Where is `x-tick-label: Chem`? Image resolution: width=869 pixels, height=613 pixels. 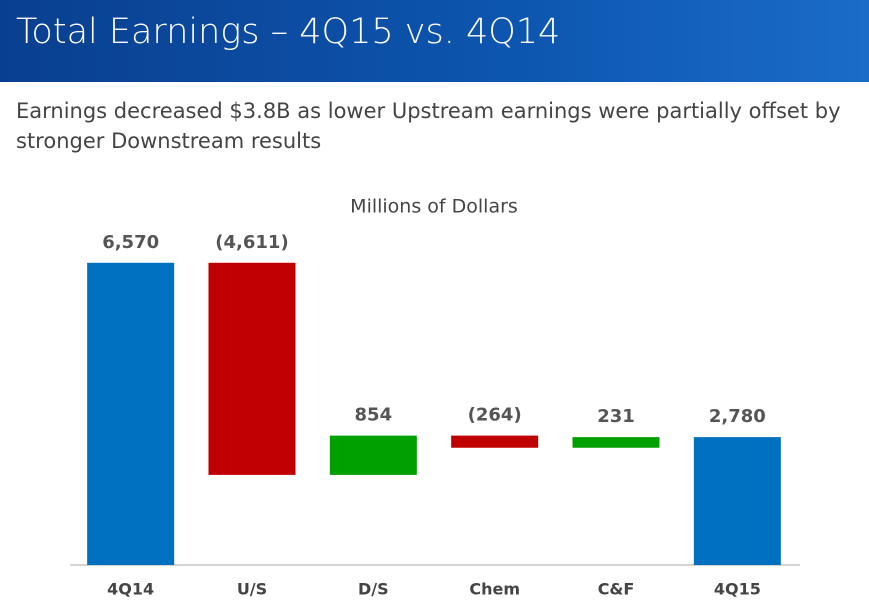 x-tick-label: Chem is located at coordinates (494, 589).